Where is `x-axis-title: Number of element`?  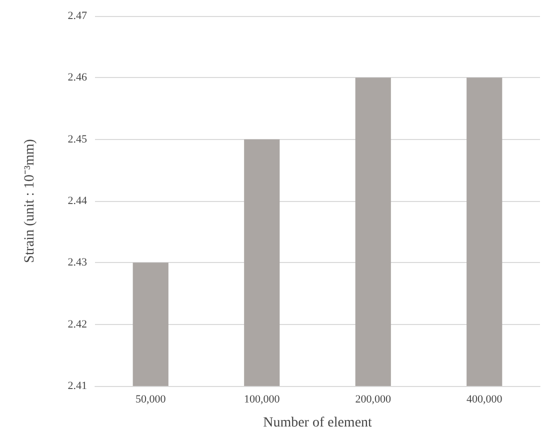
x-axis-title: Number of element is located at coordinates (317, 423).